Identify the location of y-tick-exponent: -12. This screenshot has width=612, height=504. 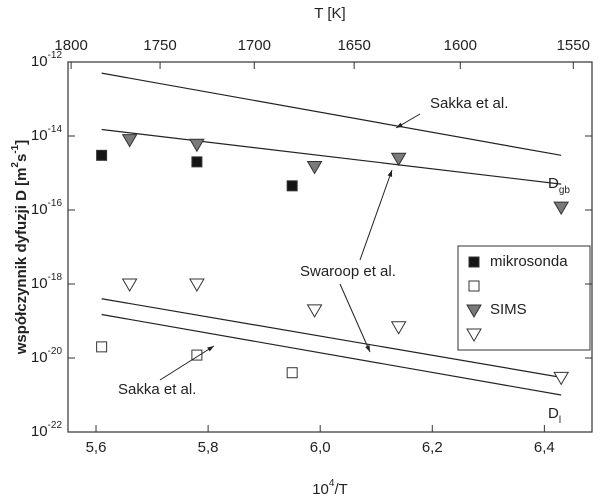
(55, 55).